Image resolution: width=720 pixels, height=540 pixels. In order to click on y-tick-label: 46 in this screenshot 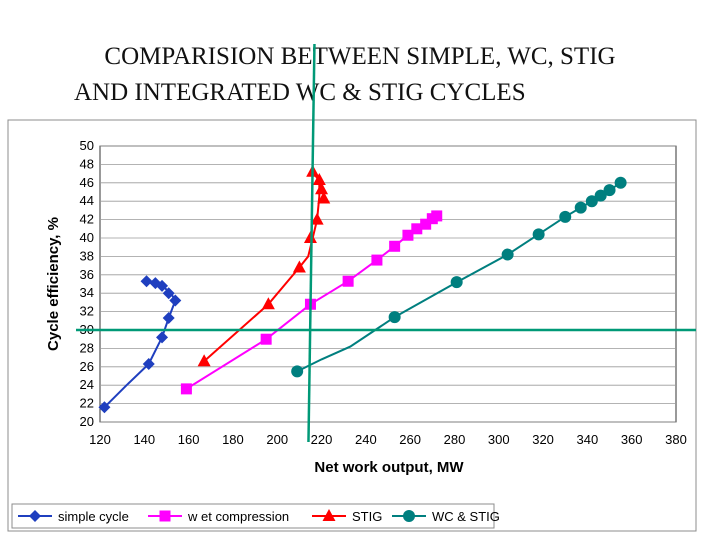, I will do `click(87, 182)`.